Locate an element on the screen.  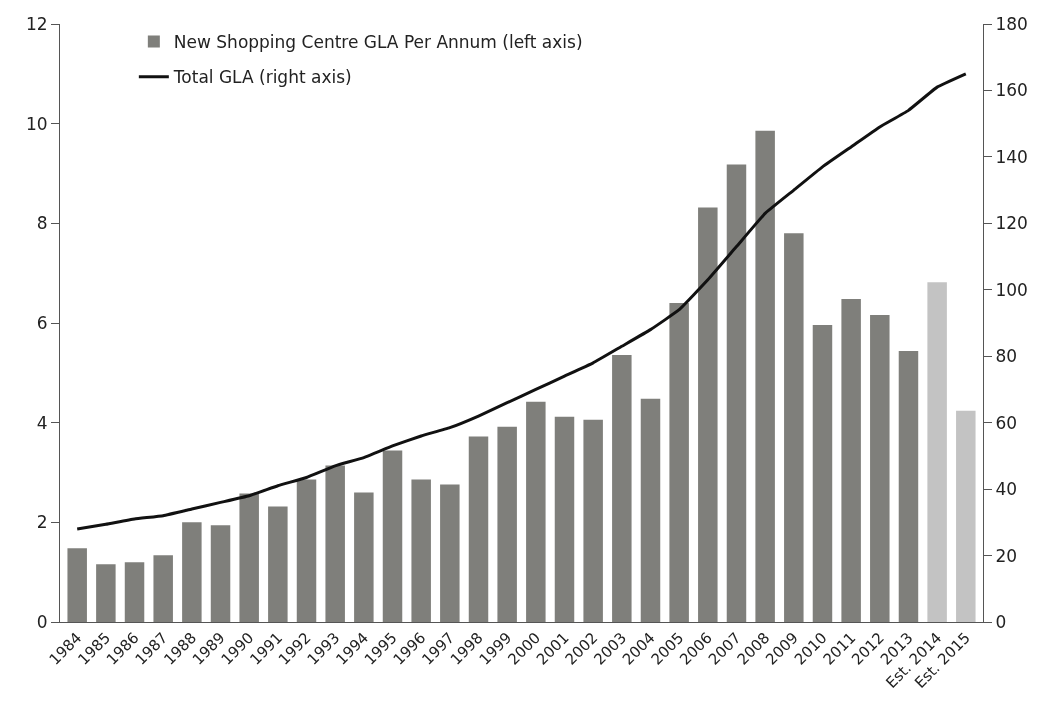
y2-tick-label: 100 is located at coordinates (1011, 289).